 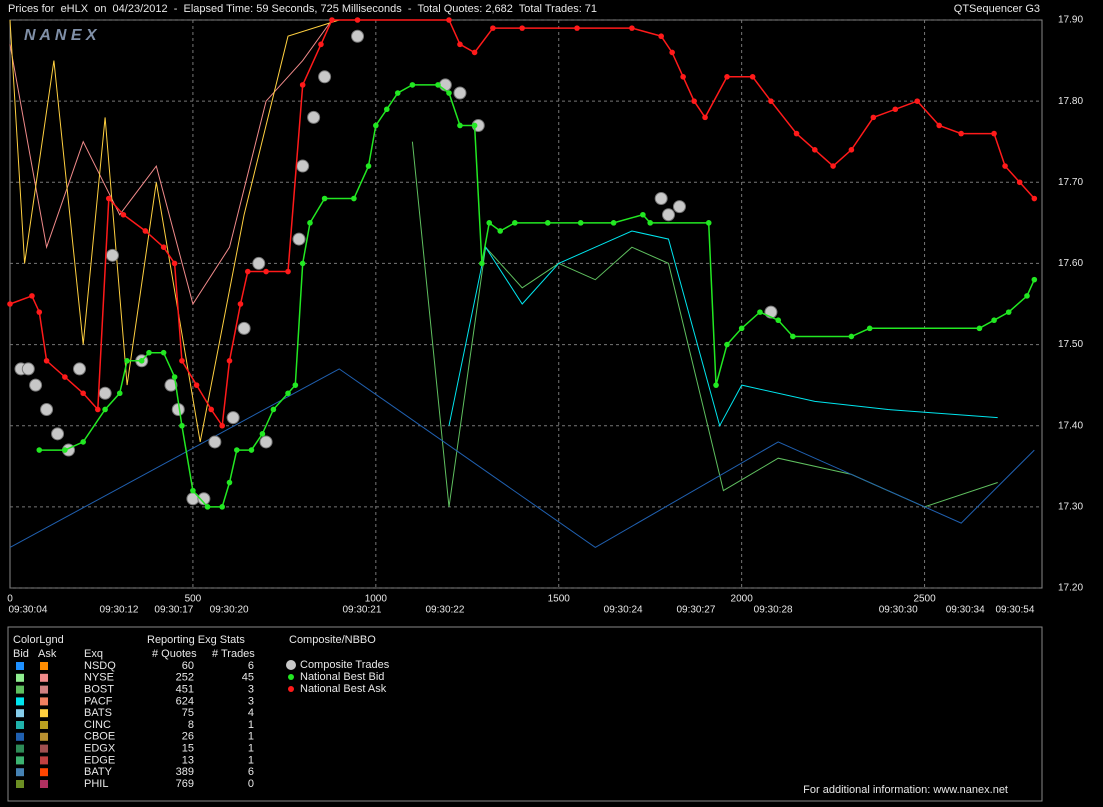 I want to click on exchange-name: NSDQ, so click(x=100, y=666).